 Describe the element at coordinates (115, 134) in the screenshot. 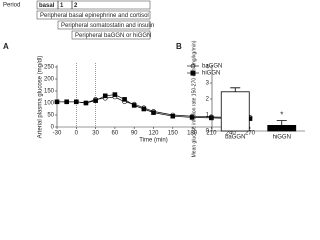

I see `x-tick-label: 60` at that location.